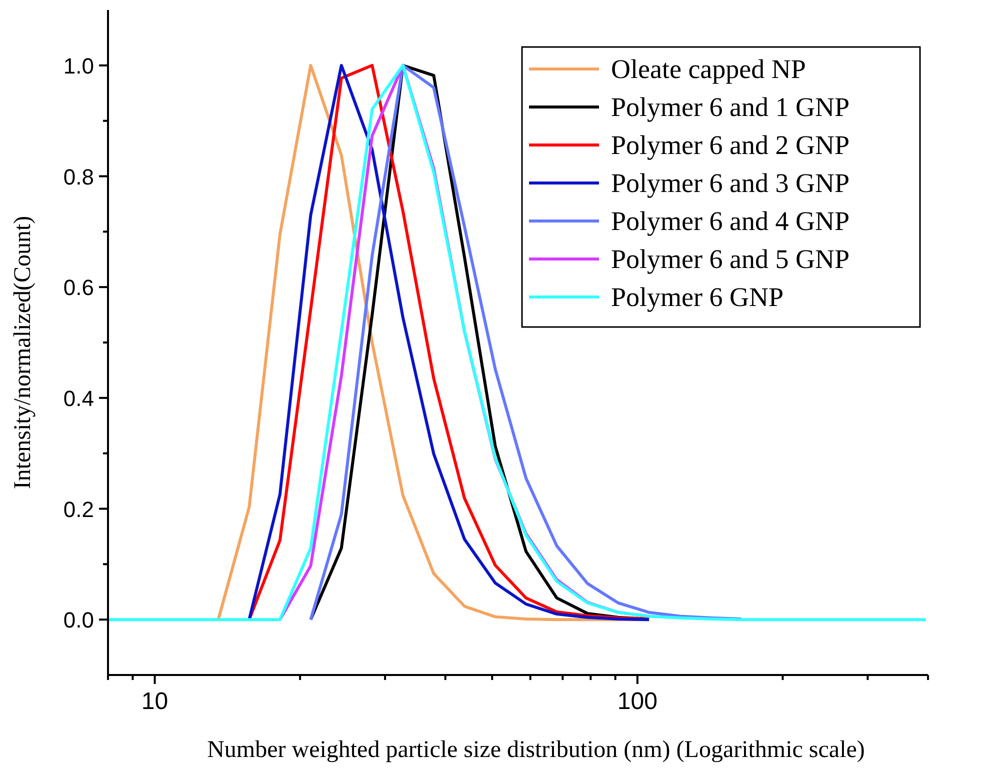  I want to click on legend-label: Polymer 6 and 3 GNP, so click(730, 183).